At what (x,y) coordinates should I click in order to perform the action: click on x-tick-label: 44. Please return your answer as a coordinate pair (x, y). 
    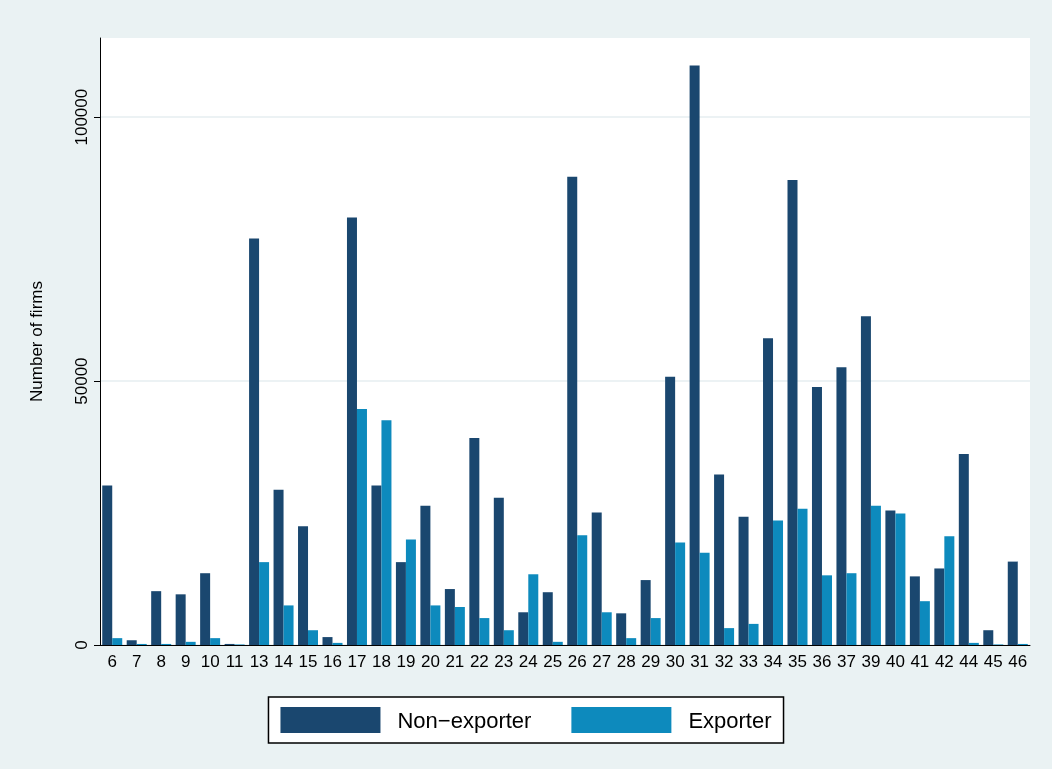
    Looking at the image, I should click on (969, 661).